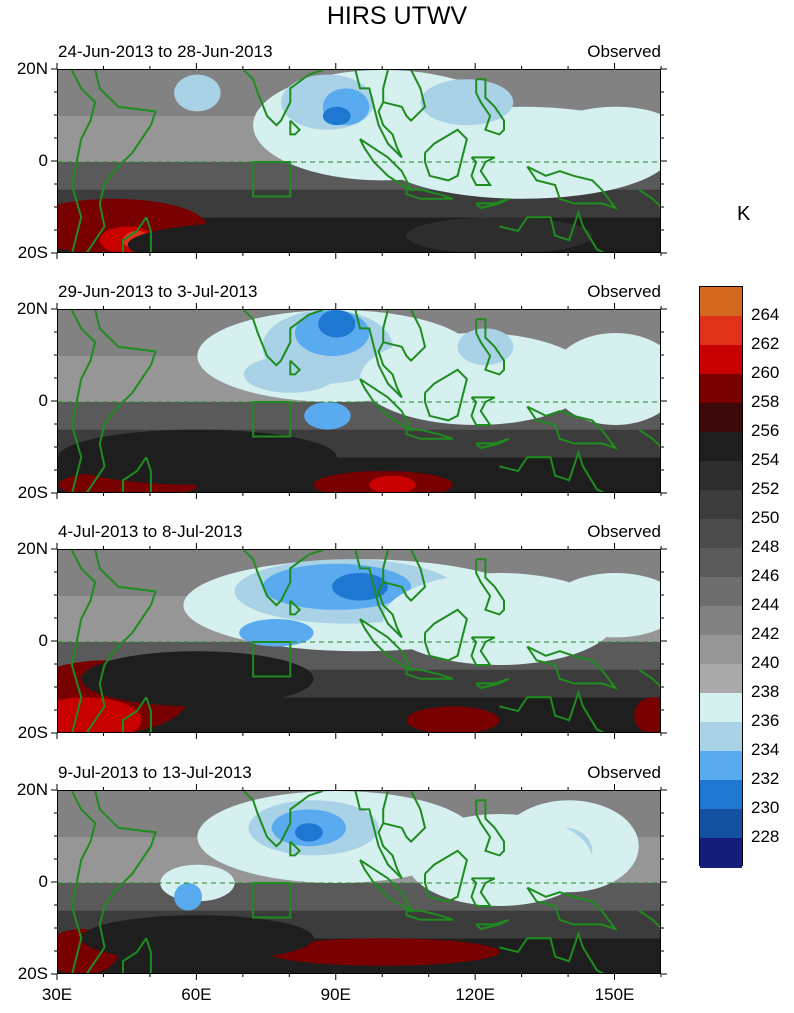  I want to click on lon-label: 90E, so click(335, 994).